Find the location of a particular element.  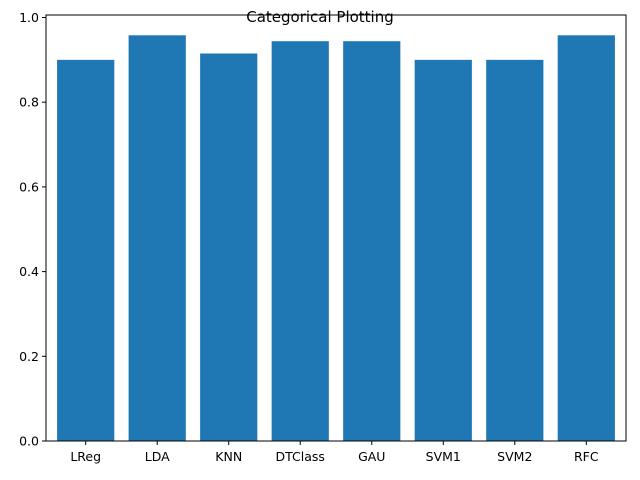

bar-knn is located at coordinates (229, 247).